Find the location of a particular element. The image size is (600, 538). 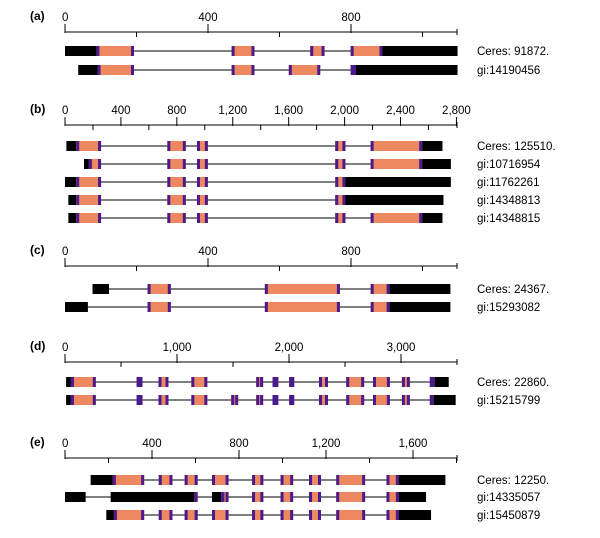

transcript-name: gi:10716954 is located at coordinates (509, 165).